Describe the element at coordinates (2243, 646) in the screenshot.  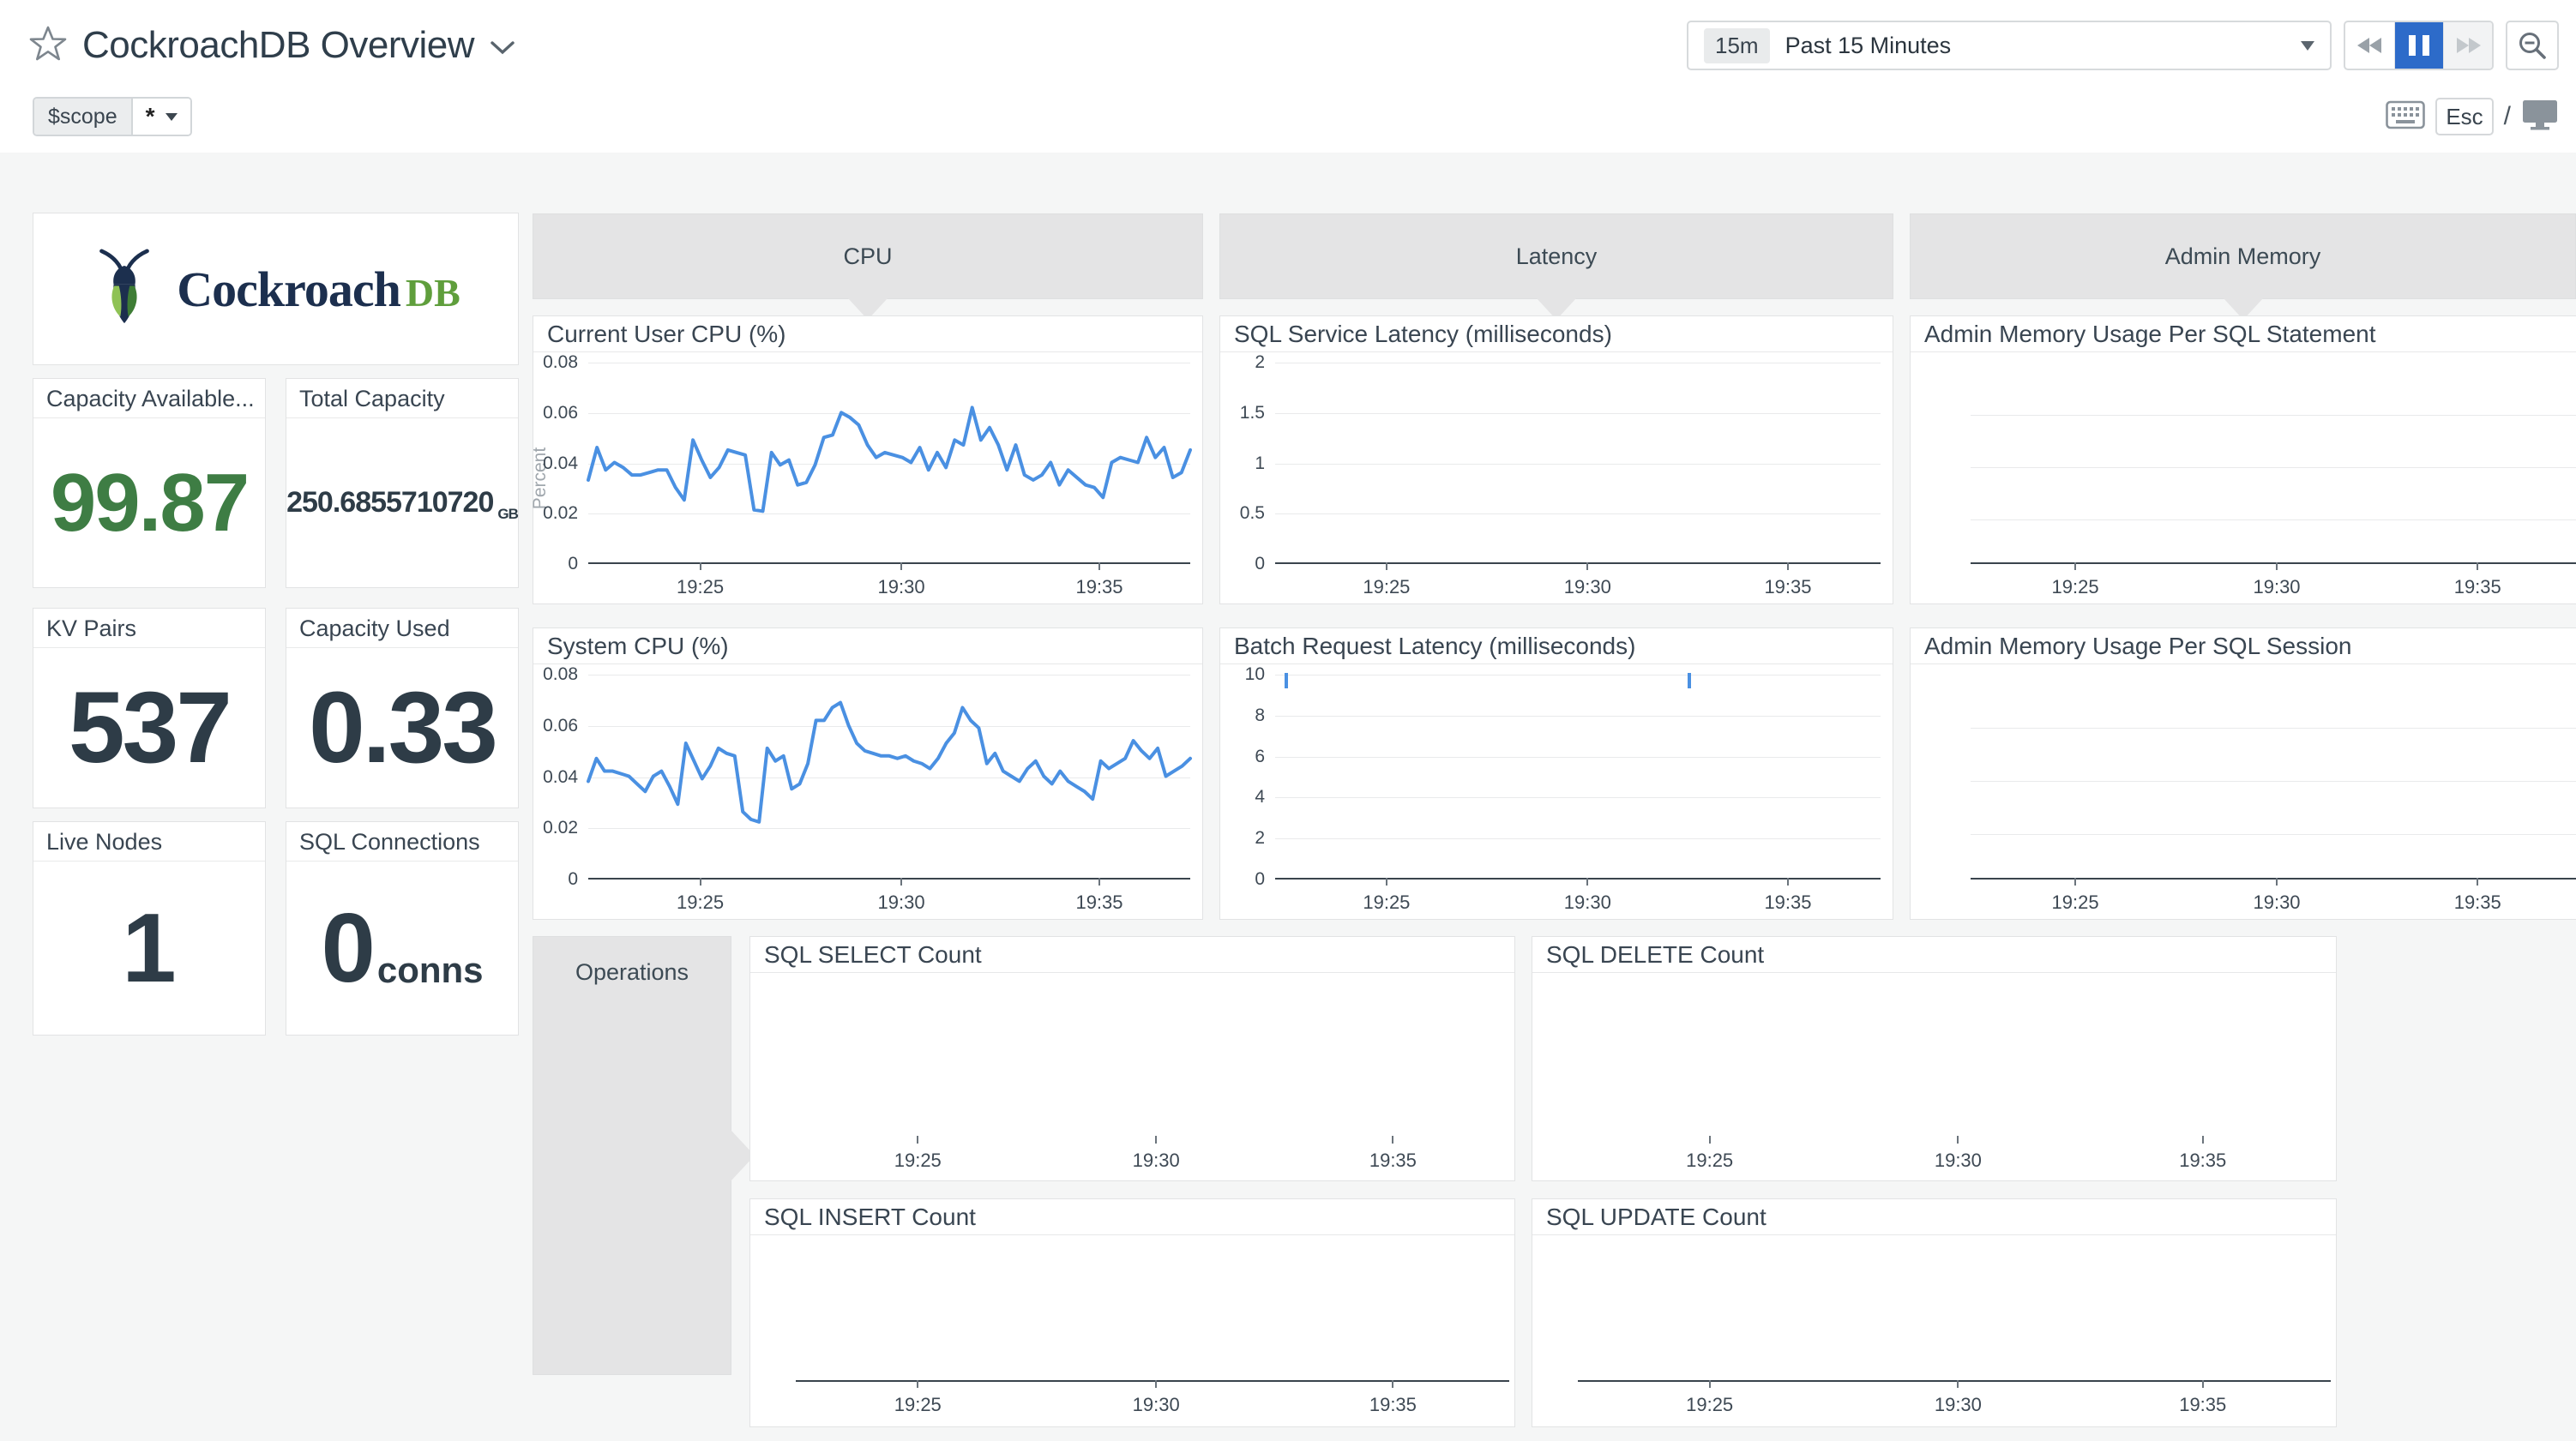
I see `chart-title: Admin Memory Usage Per SQL Session` at that location.